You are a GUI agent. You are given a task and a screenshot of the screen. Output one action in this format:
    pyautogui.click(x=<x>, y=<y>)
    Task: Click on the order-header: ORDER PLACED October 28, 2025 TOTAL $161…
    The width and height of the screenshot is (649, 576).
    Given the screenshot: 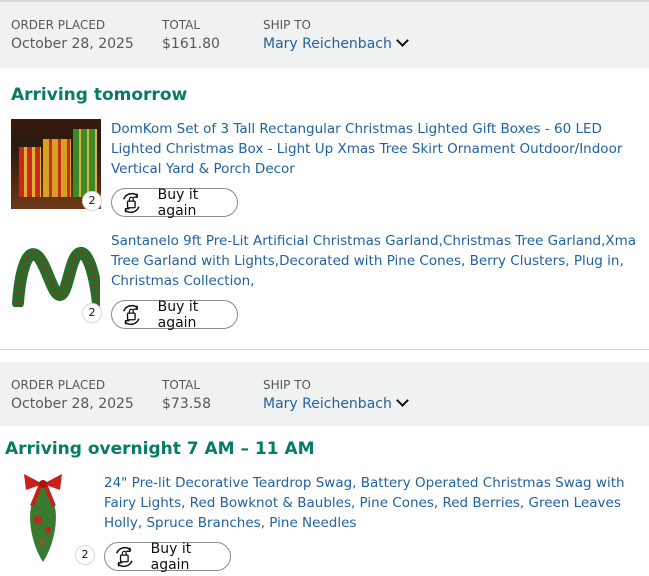 What is the action you would take?
    pyautogui.click(x=324, y=34)
    